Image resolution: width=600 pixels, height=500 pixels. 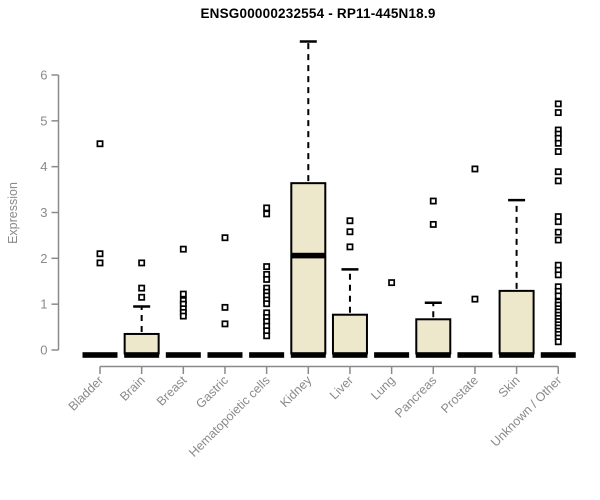 I want to click on x-tick-label-gastric: Gastric, so click(x=212, y=392).